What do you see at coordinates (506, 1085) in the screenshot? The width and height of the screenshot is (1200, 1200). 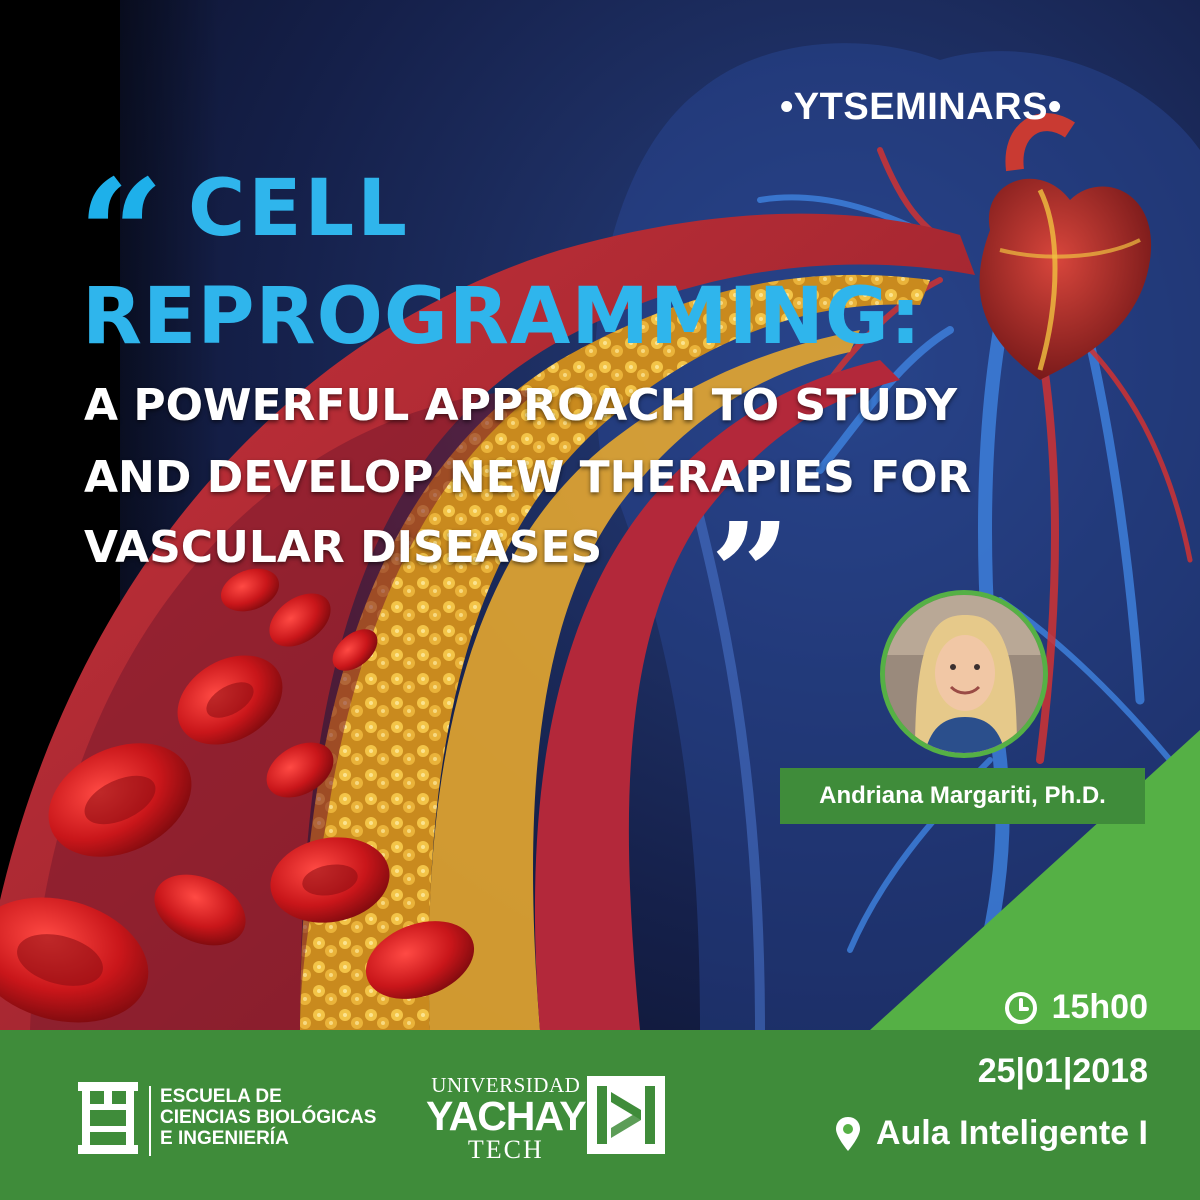 I see `university-name-line-1: UNIVERSIDAD` at bounding box center [506, 1085].